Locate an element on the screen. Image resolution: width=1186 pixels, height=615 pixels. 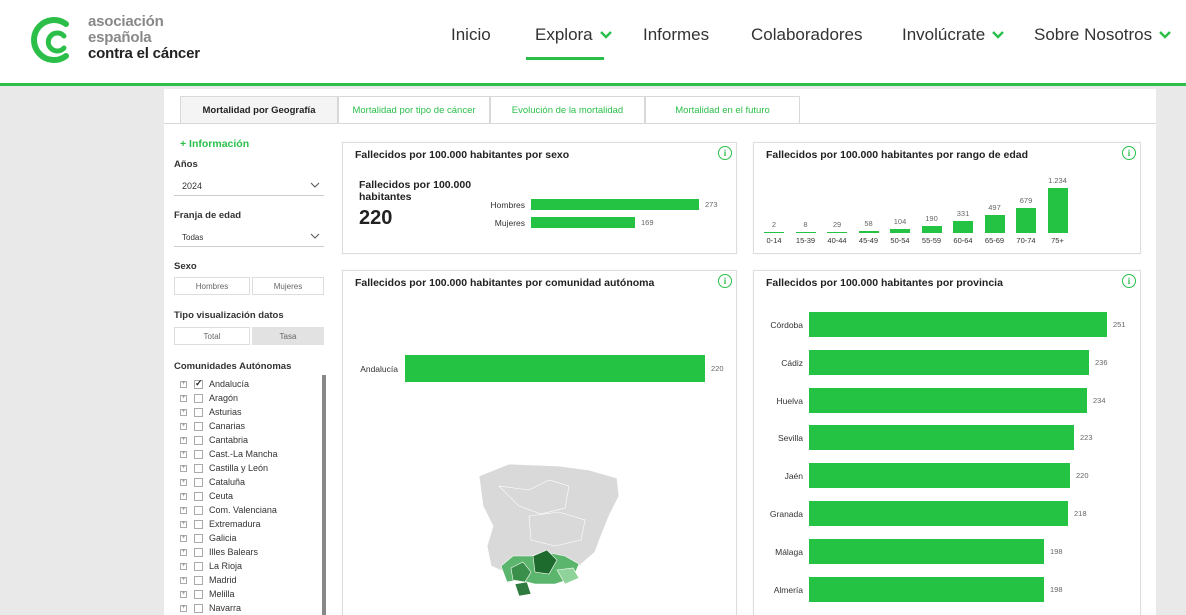
nav-explora: Explora is located at coordinates (574, 35).